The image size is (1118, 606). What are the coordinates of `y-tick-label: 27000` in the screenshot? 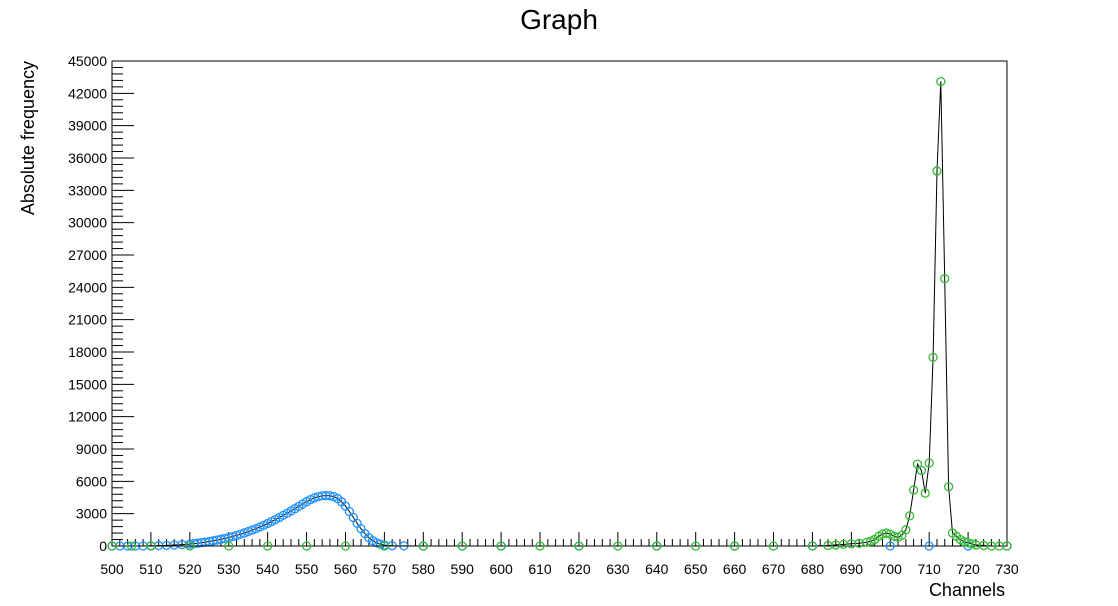 It's located at (87, 255).